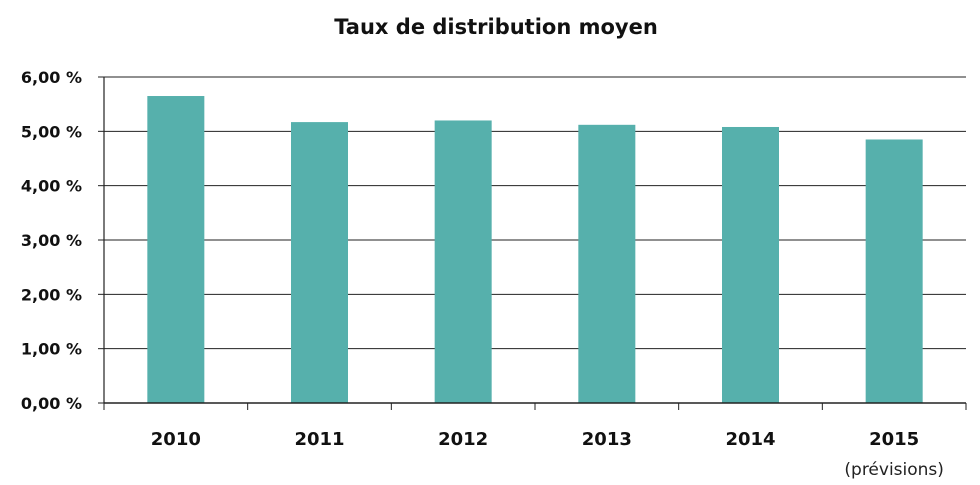 This screenshot has height=485, width=980. I want to click on x-tick-label: 2010, so click(176, 439).